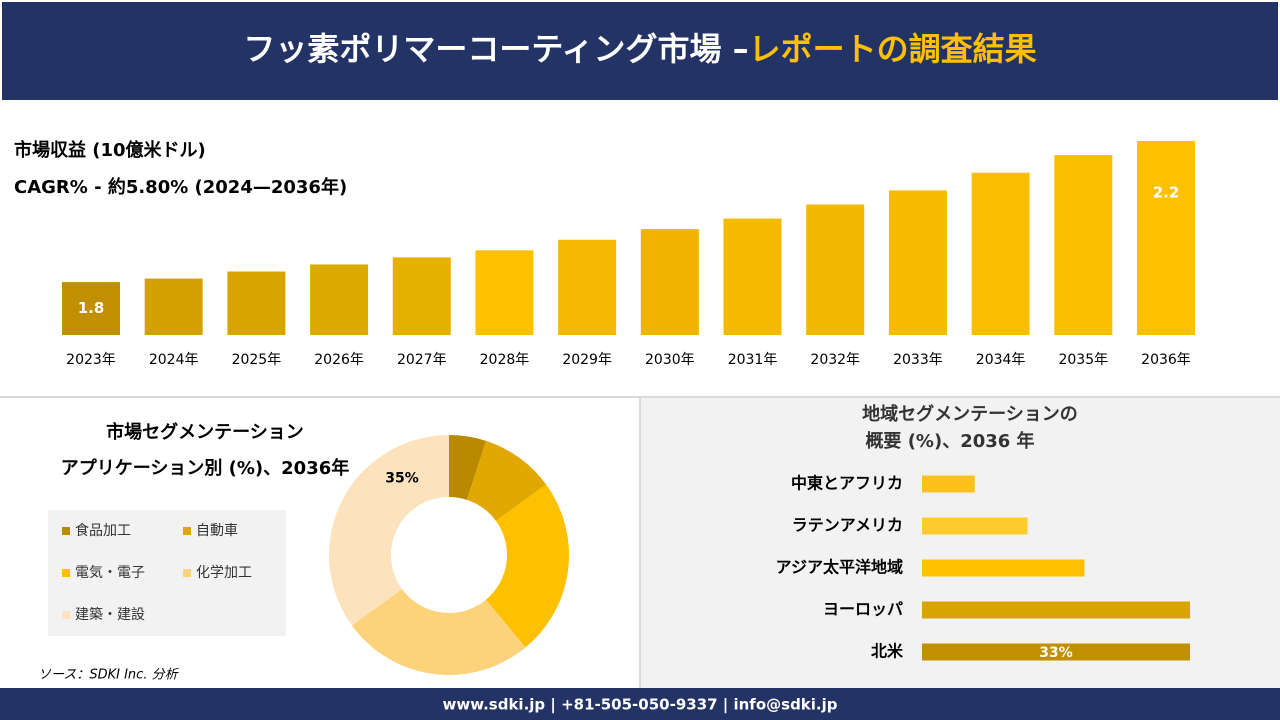 Image resolution: width=1280 pixels, height=720 pixels. I want to click on title-highlight: レポートの調査結果, so click(893, 49).